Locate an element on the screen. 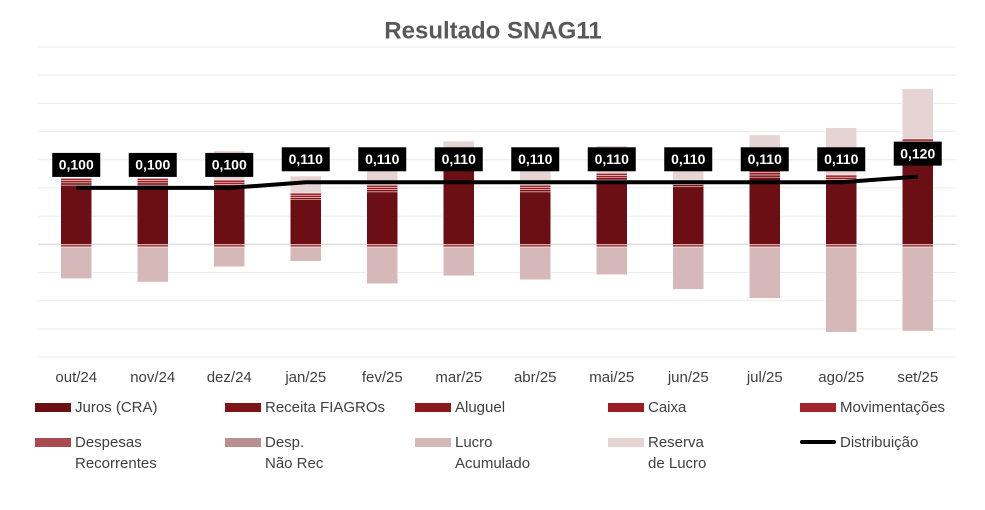 The image size is (985, 510). chart-title: Resultado SNAG11 is located at coordinates (492, 30).